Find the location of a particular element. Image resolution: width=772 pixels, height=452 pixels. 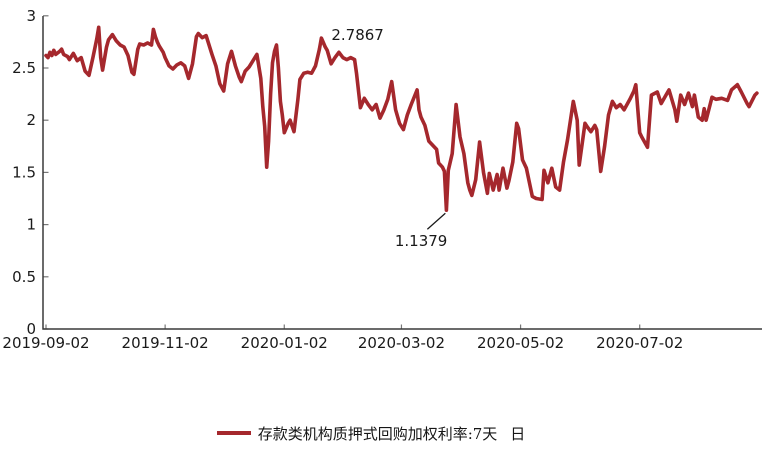

x-tick-label: 2020-05-02 is located at coordinates (520, 343).